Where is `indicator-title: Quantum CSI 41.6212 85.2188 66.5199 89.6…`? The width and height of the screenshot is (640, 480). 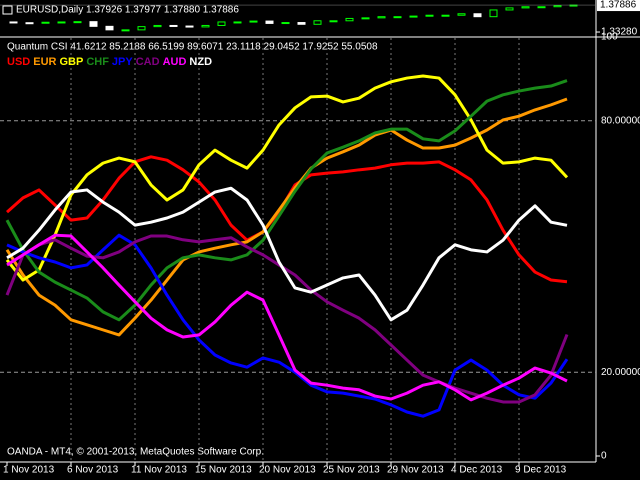 indicator-title: Quantum CSI 41.6212 85.2188 66.5199 89.6… is located at coordinates (192, 47).